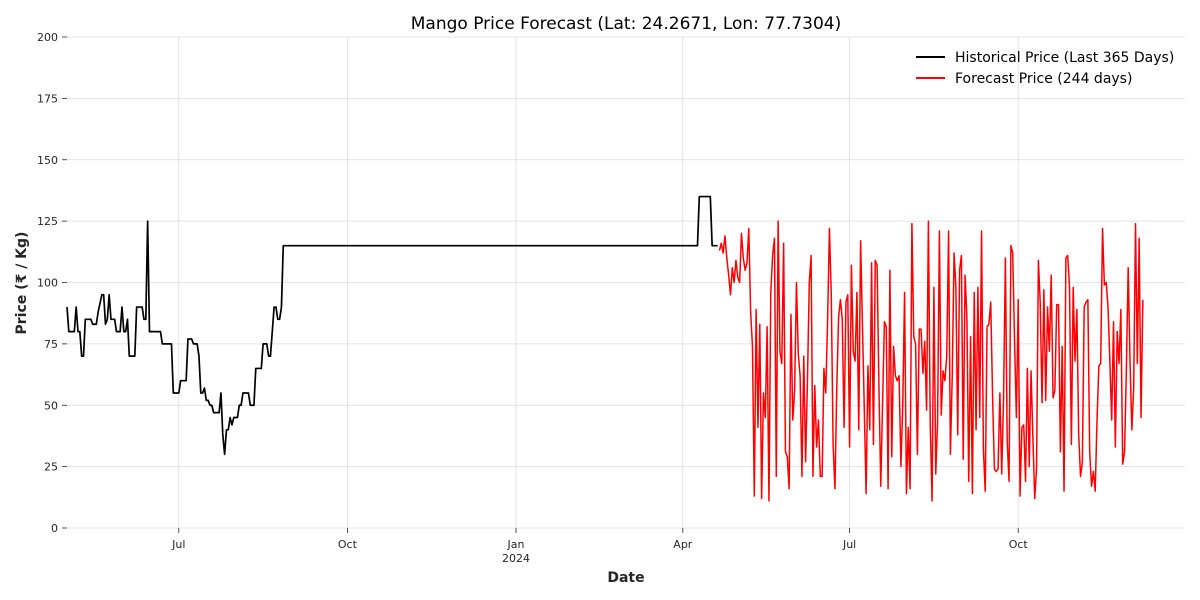  What do you see at coordinates (47, 98) in the screenshot?
I see `y-tick-label: 175` at bounding box center [47, 98].